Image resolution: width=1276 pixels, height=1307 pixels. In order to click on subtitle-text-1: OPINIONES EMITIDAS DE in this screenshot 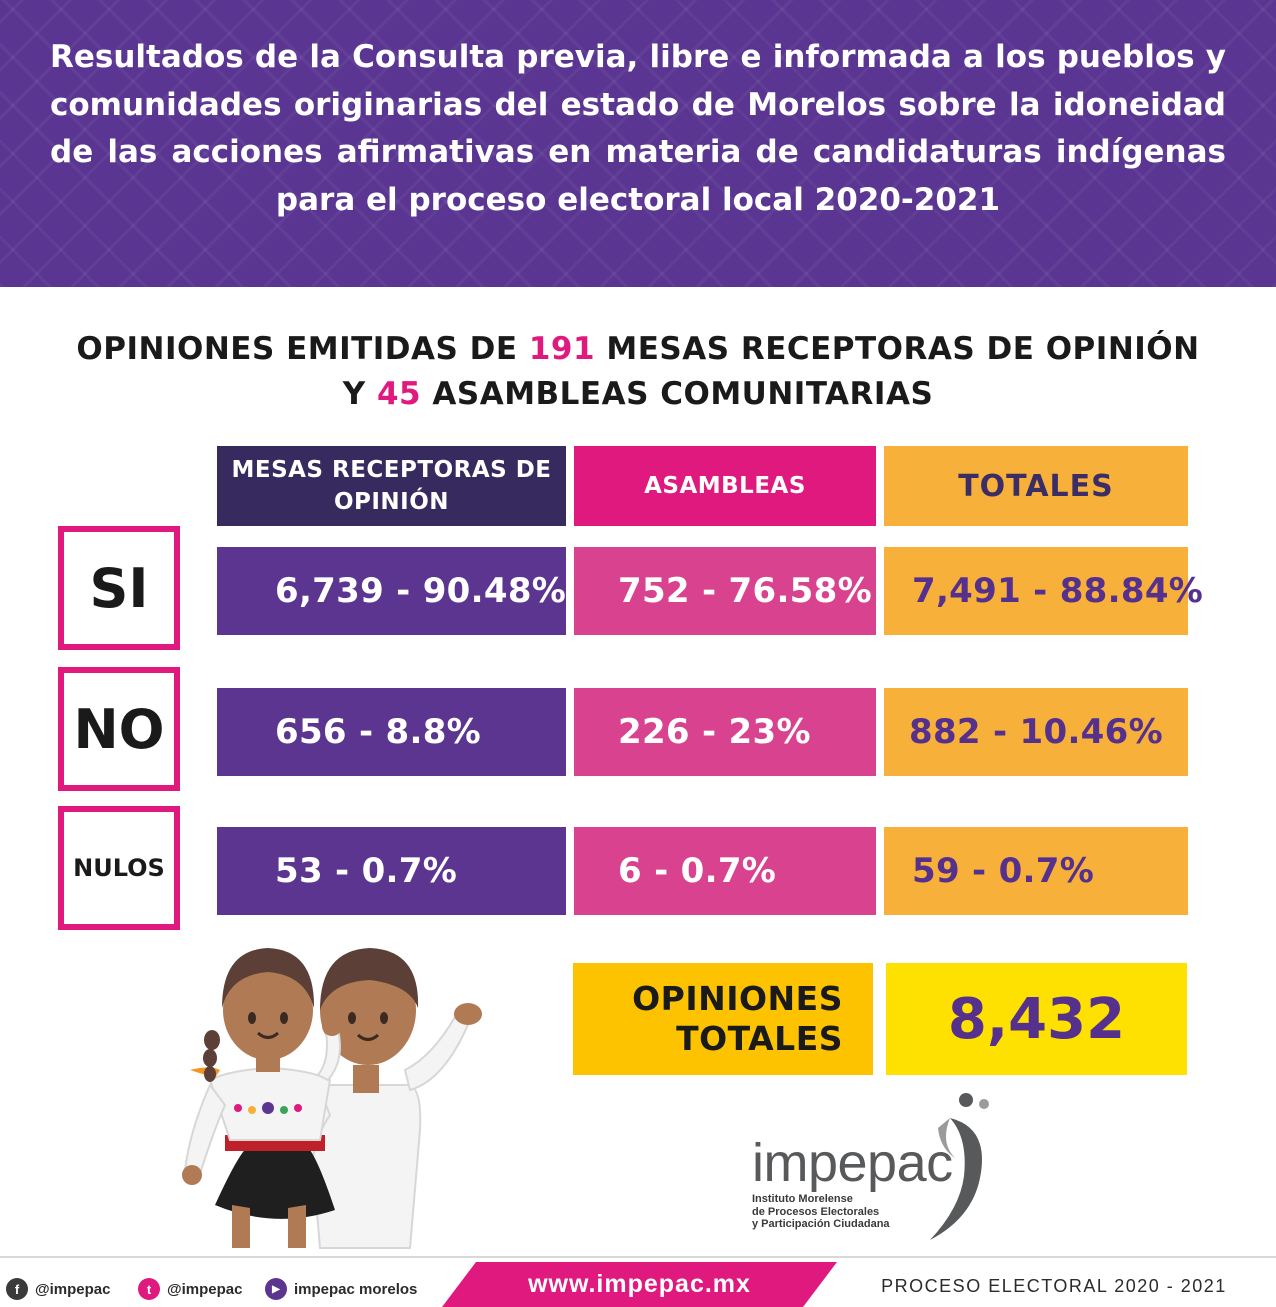, I will do `click(302, 349)`.